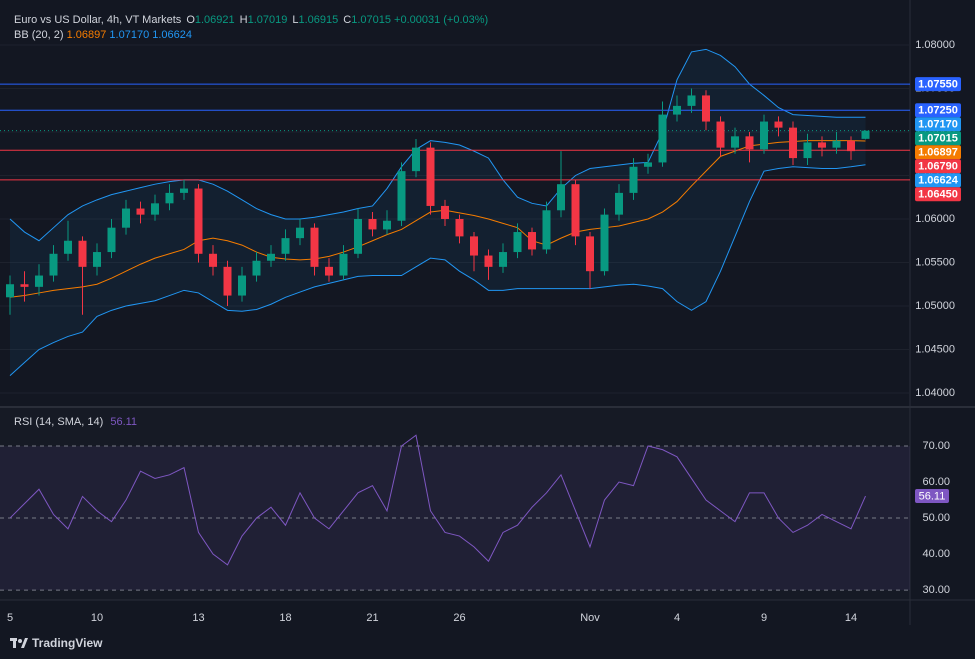  What do you see at coordinates (19, 643) in the screenshot?
I see `brand-icon` at bounding box center [19, 643].